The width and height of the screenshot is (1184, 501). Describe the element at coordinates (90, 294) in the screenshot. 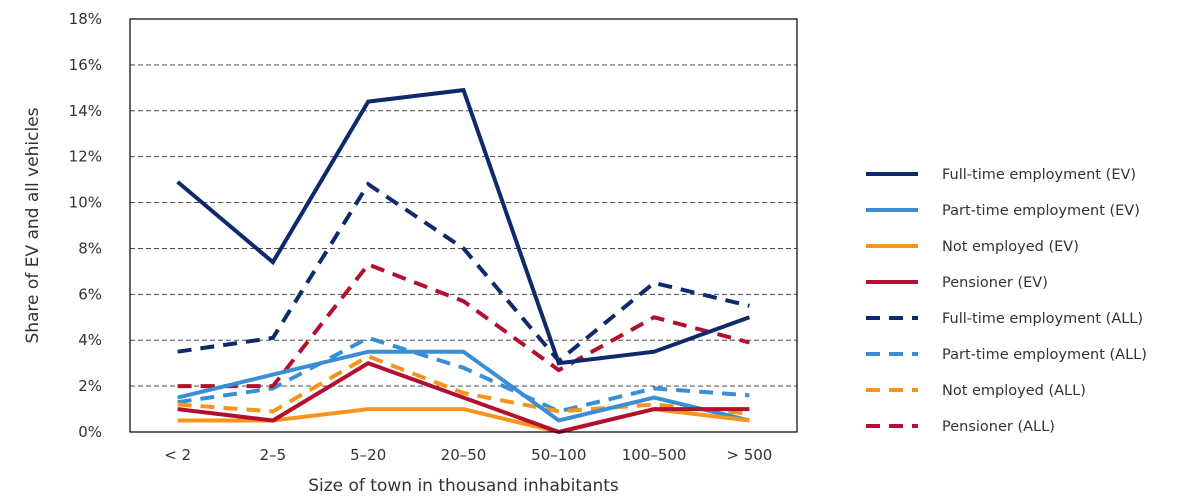

I see `y-tick-label: 6%` at that location.